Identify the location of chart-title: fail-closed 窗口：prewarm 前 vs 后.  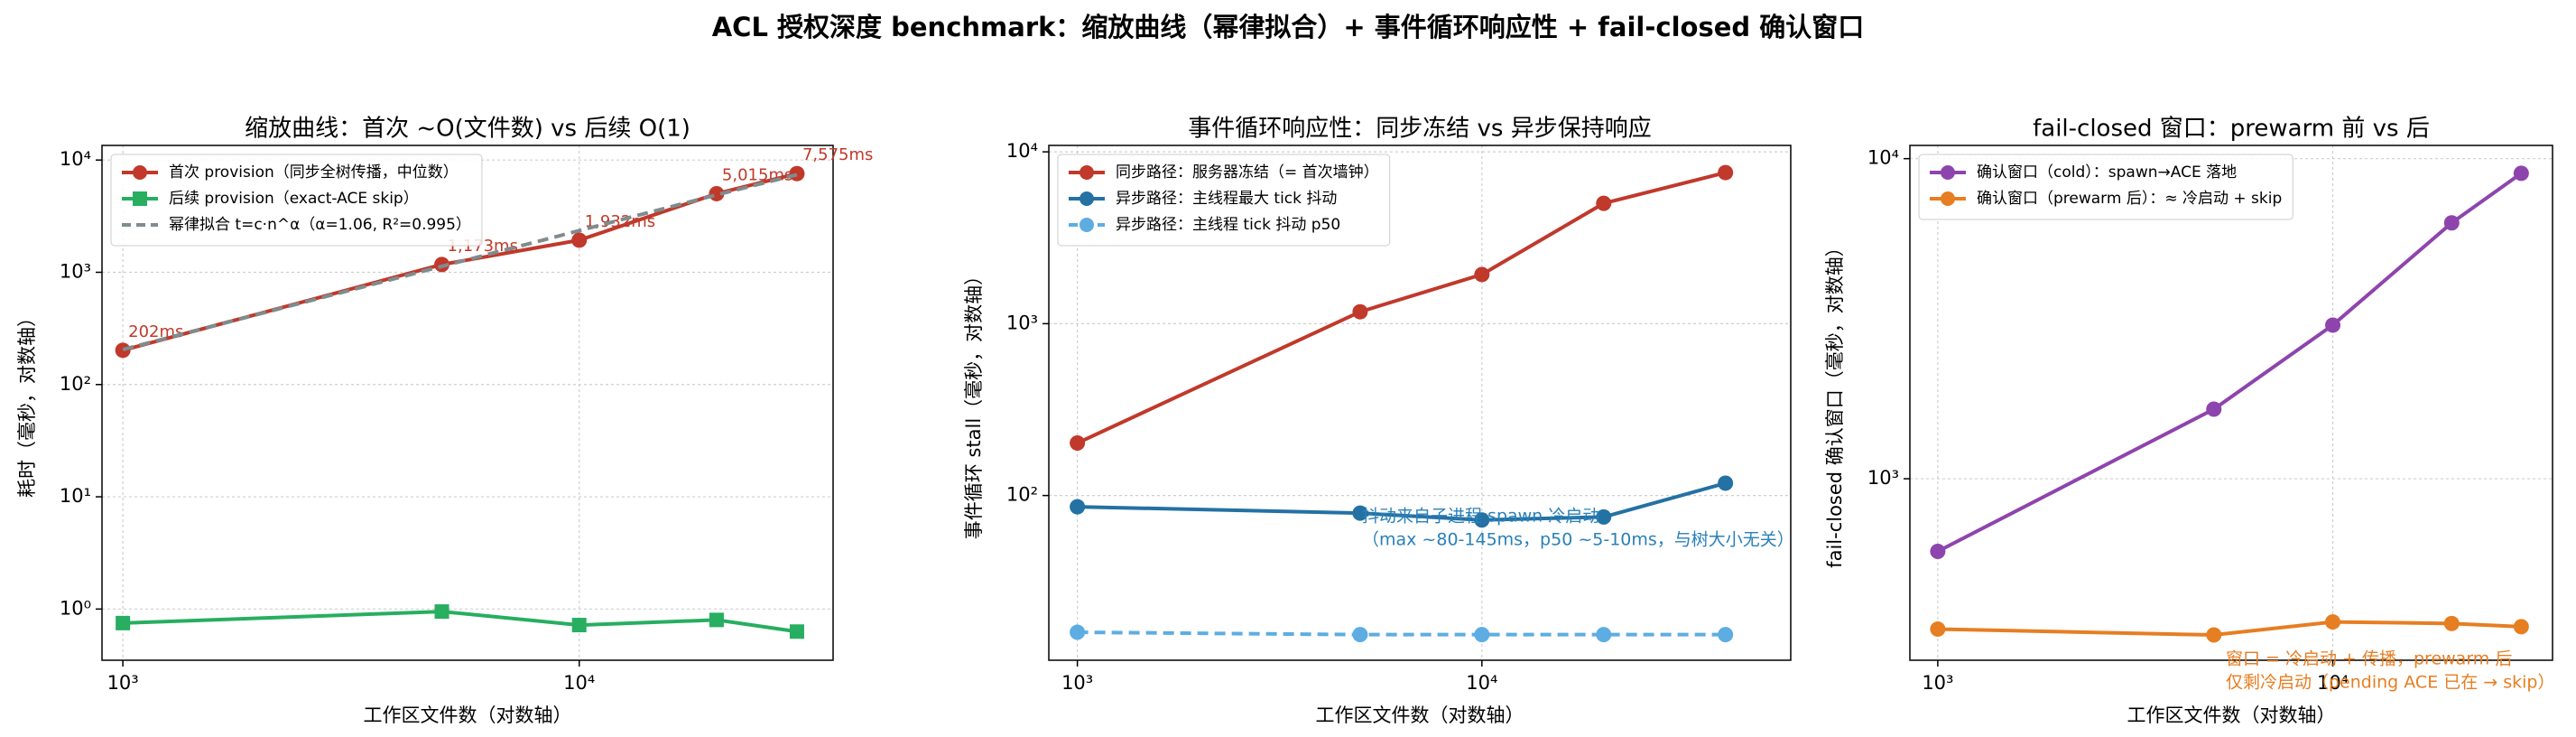
(2231, 129).